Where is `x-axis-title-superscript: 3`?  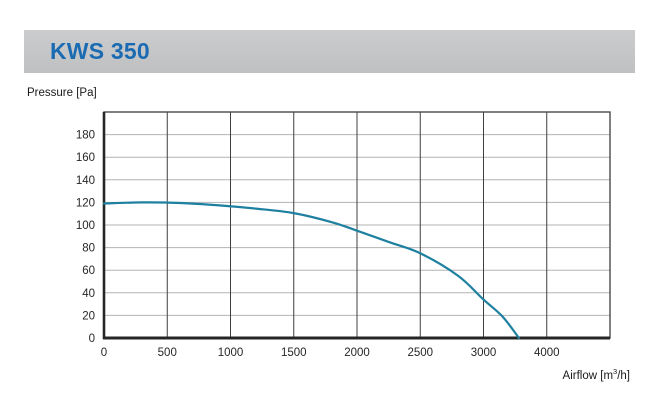 x-axis-title-superscript: 3 is located at coordinates (615, 372).